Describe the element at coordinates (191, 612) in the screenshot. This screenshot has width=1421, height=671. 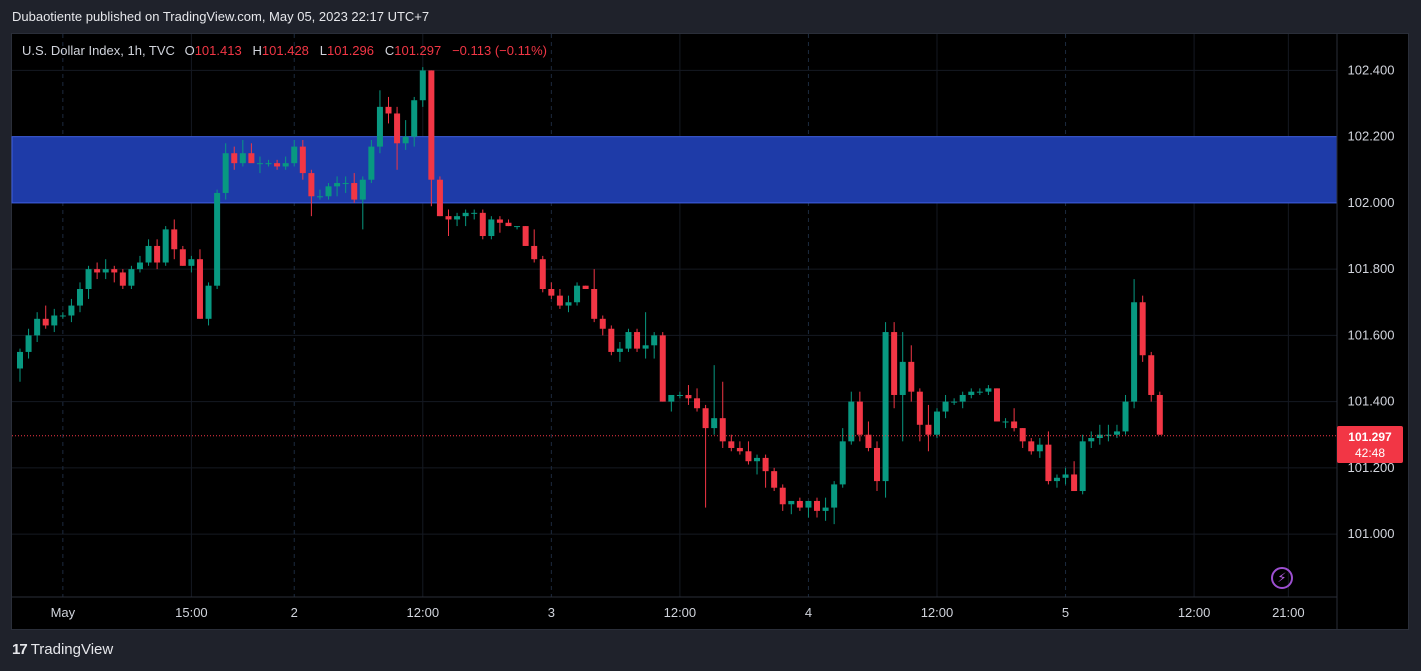
I see `time-tick-label: 15:00` at that location.